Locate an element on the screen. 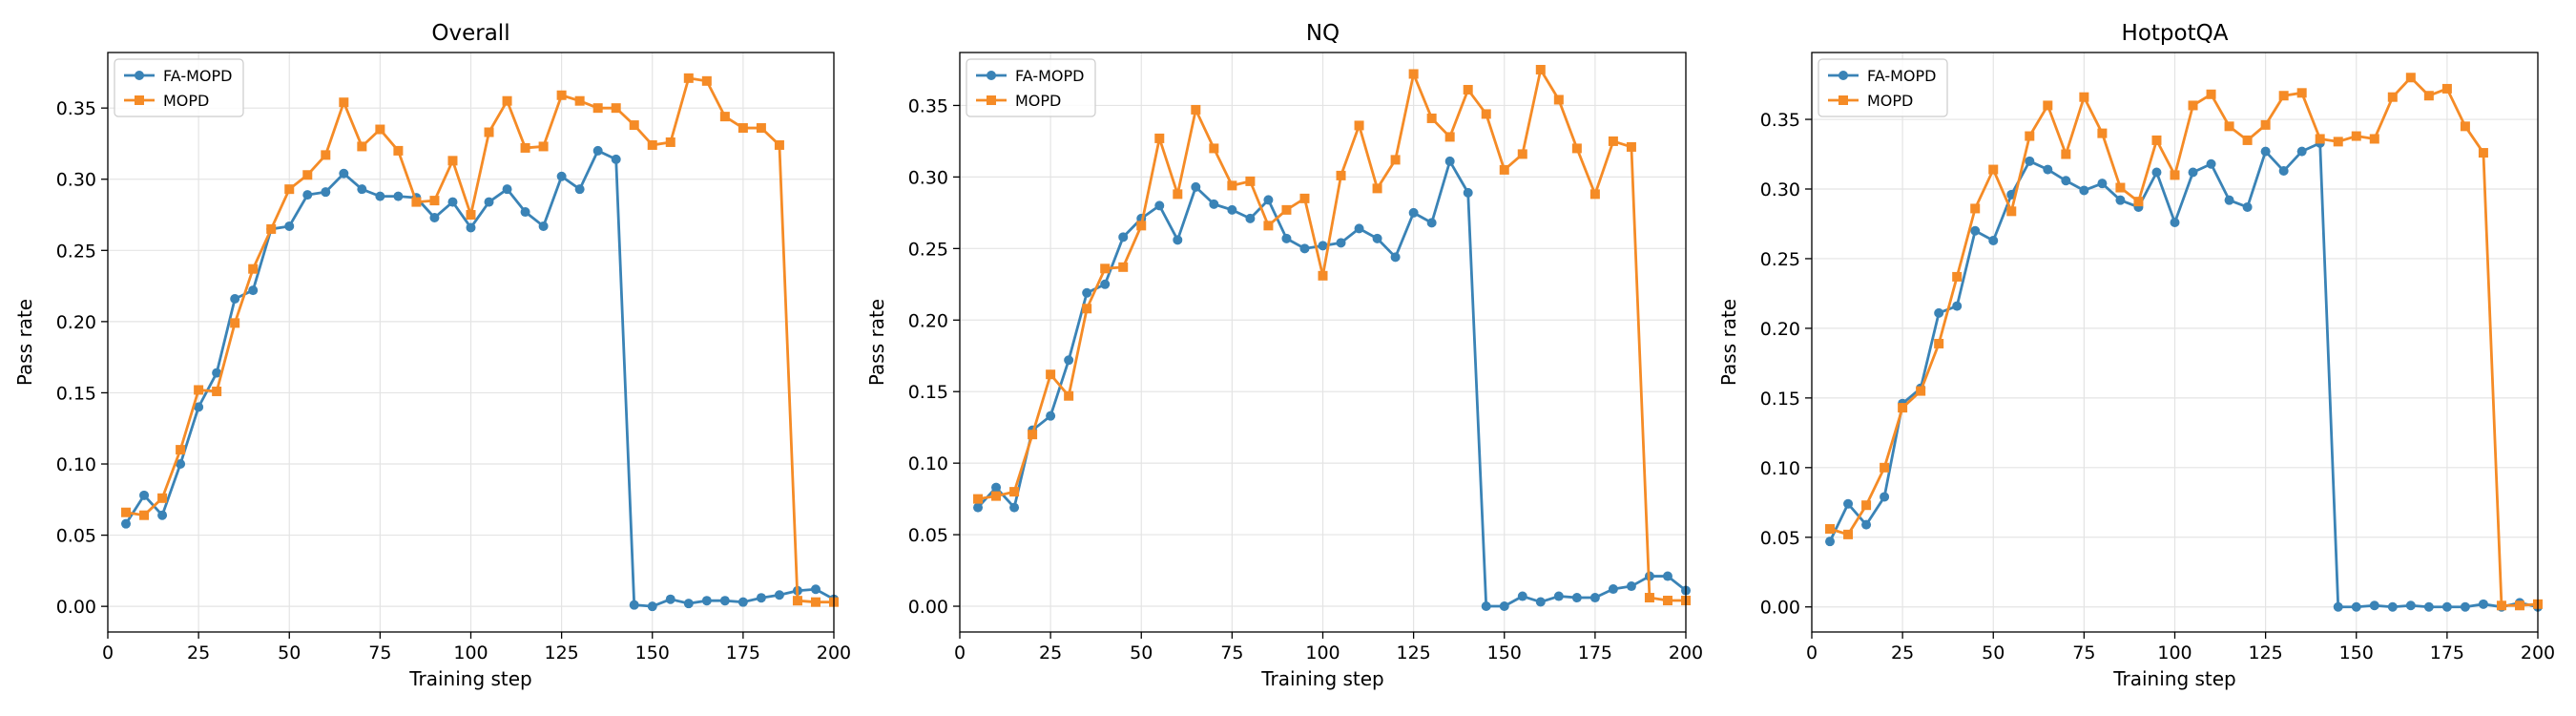  y-tick-label: 0.05 is located at coordinates (928, 535).